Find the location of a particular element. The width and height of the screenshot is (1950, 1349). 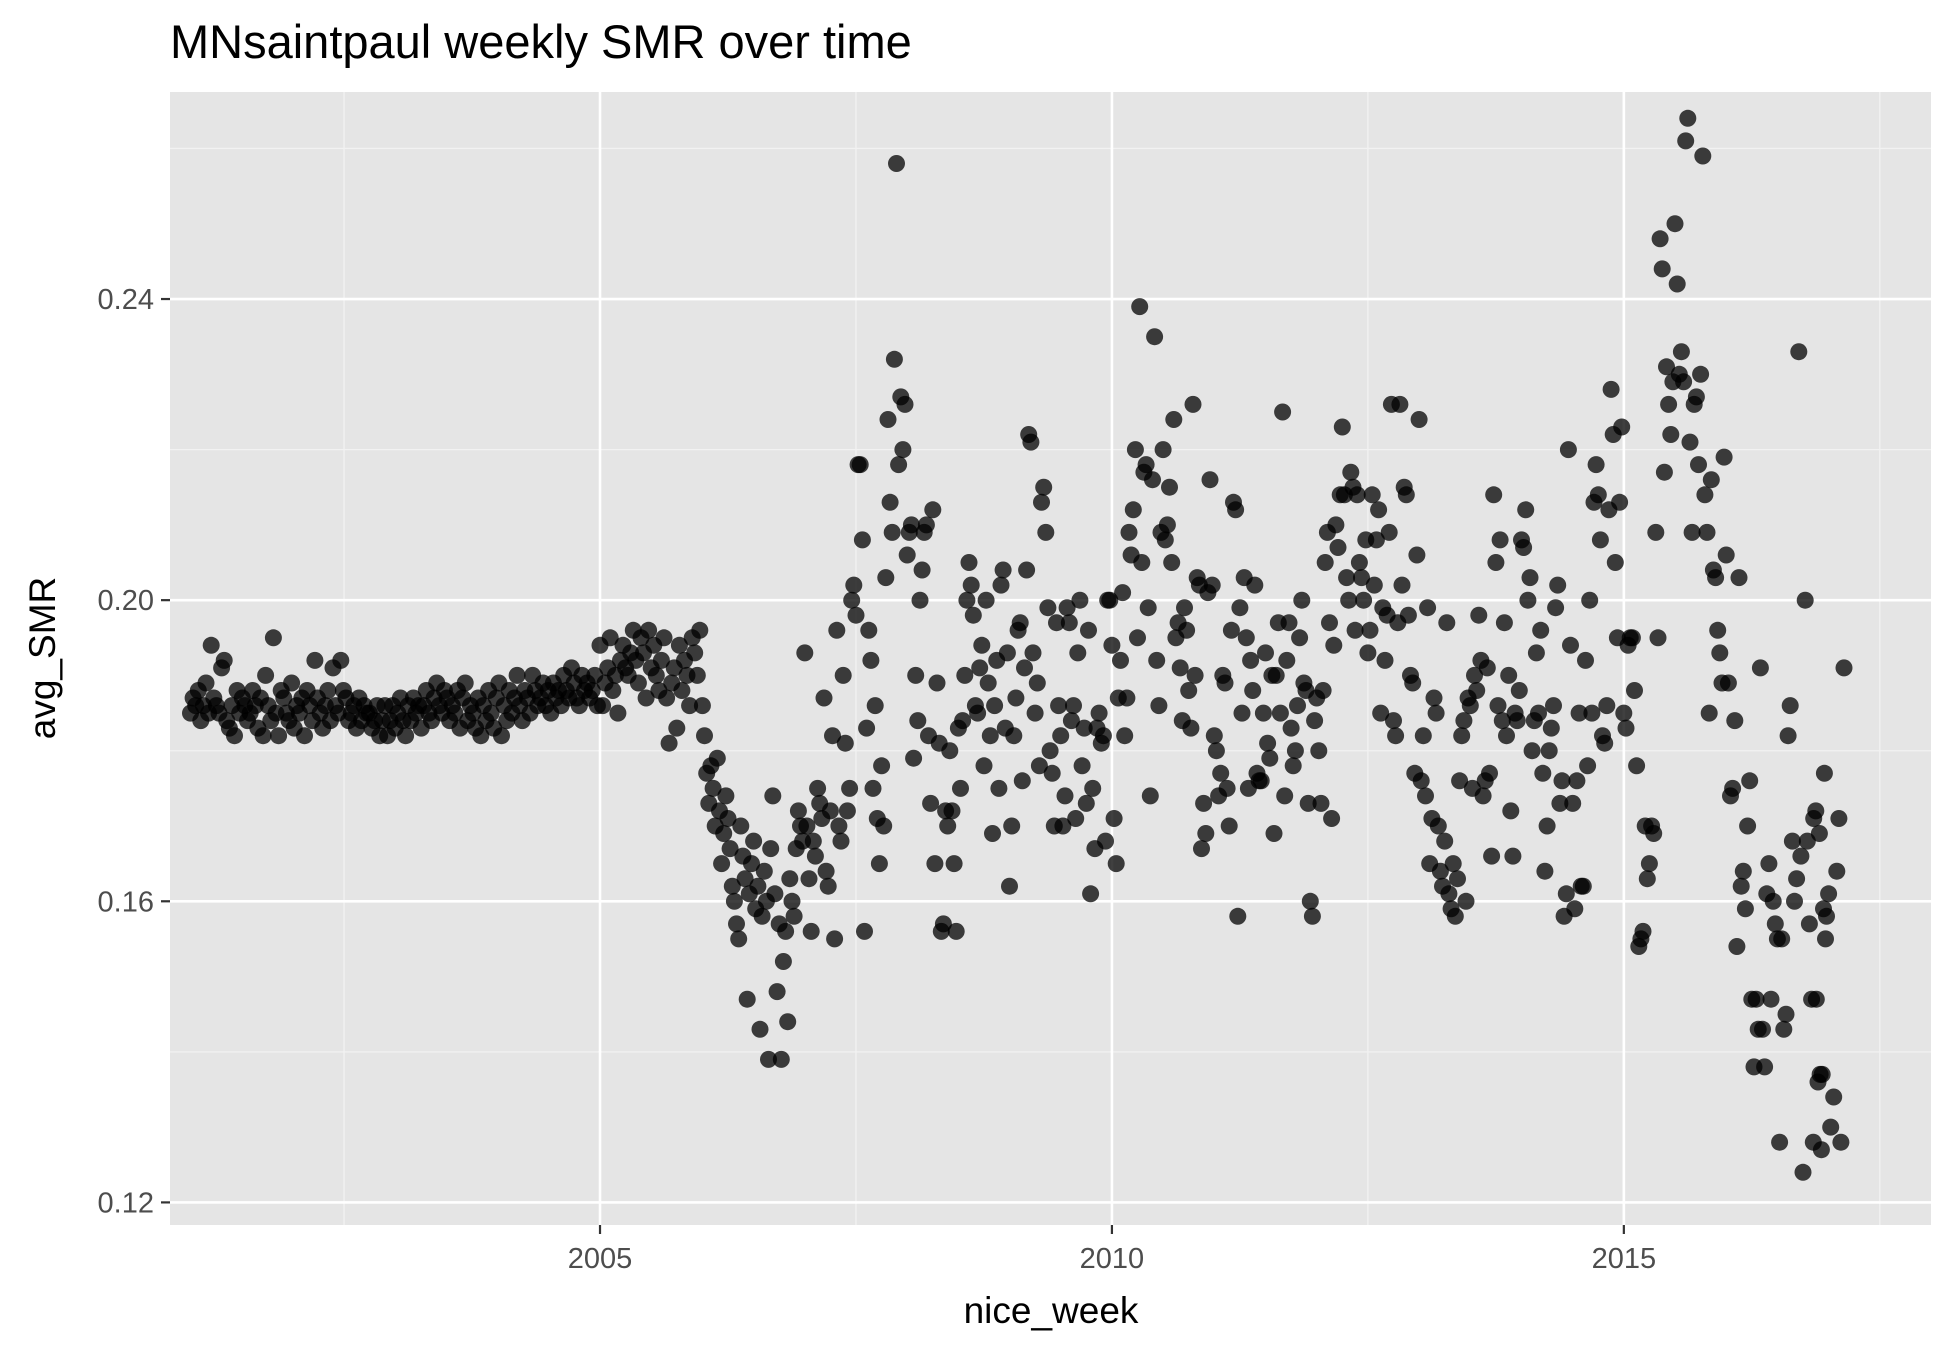

x-axis-title: nice_week is located at coordinates (1051, 1310).